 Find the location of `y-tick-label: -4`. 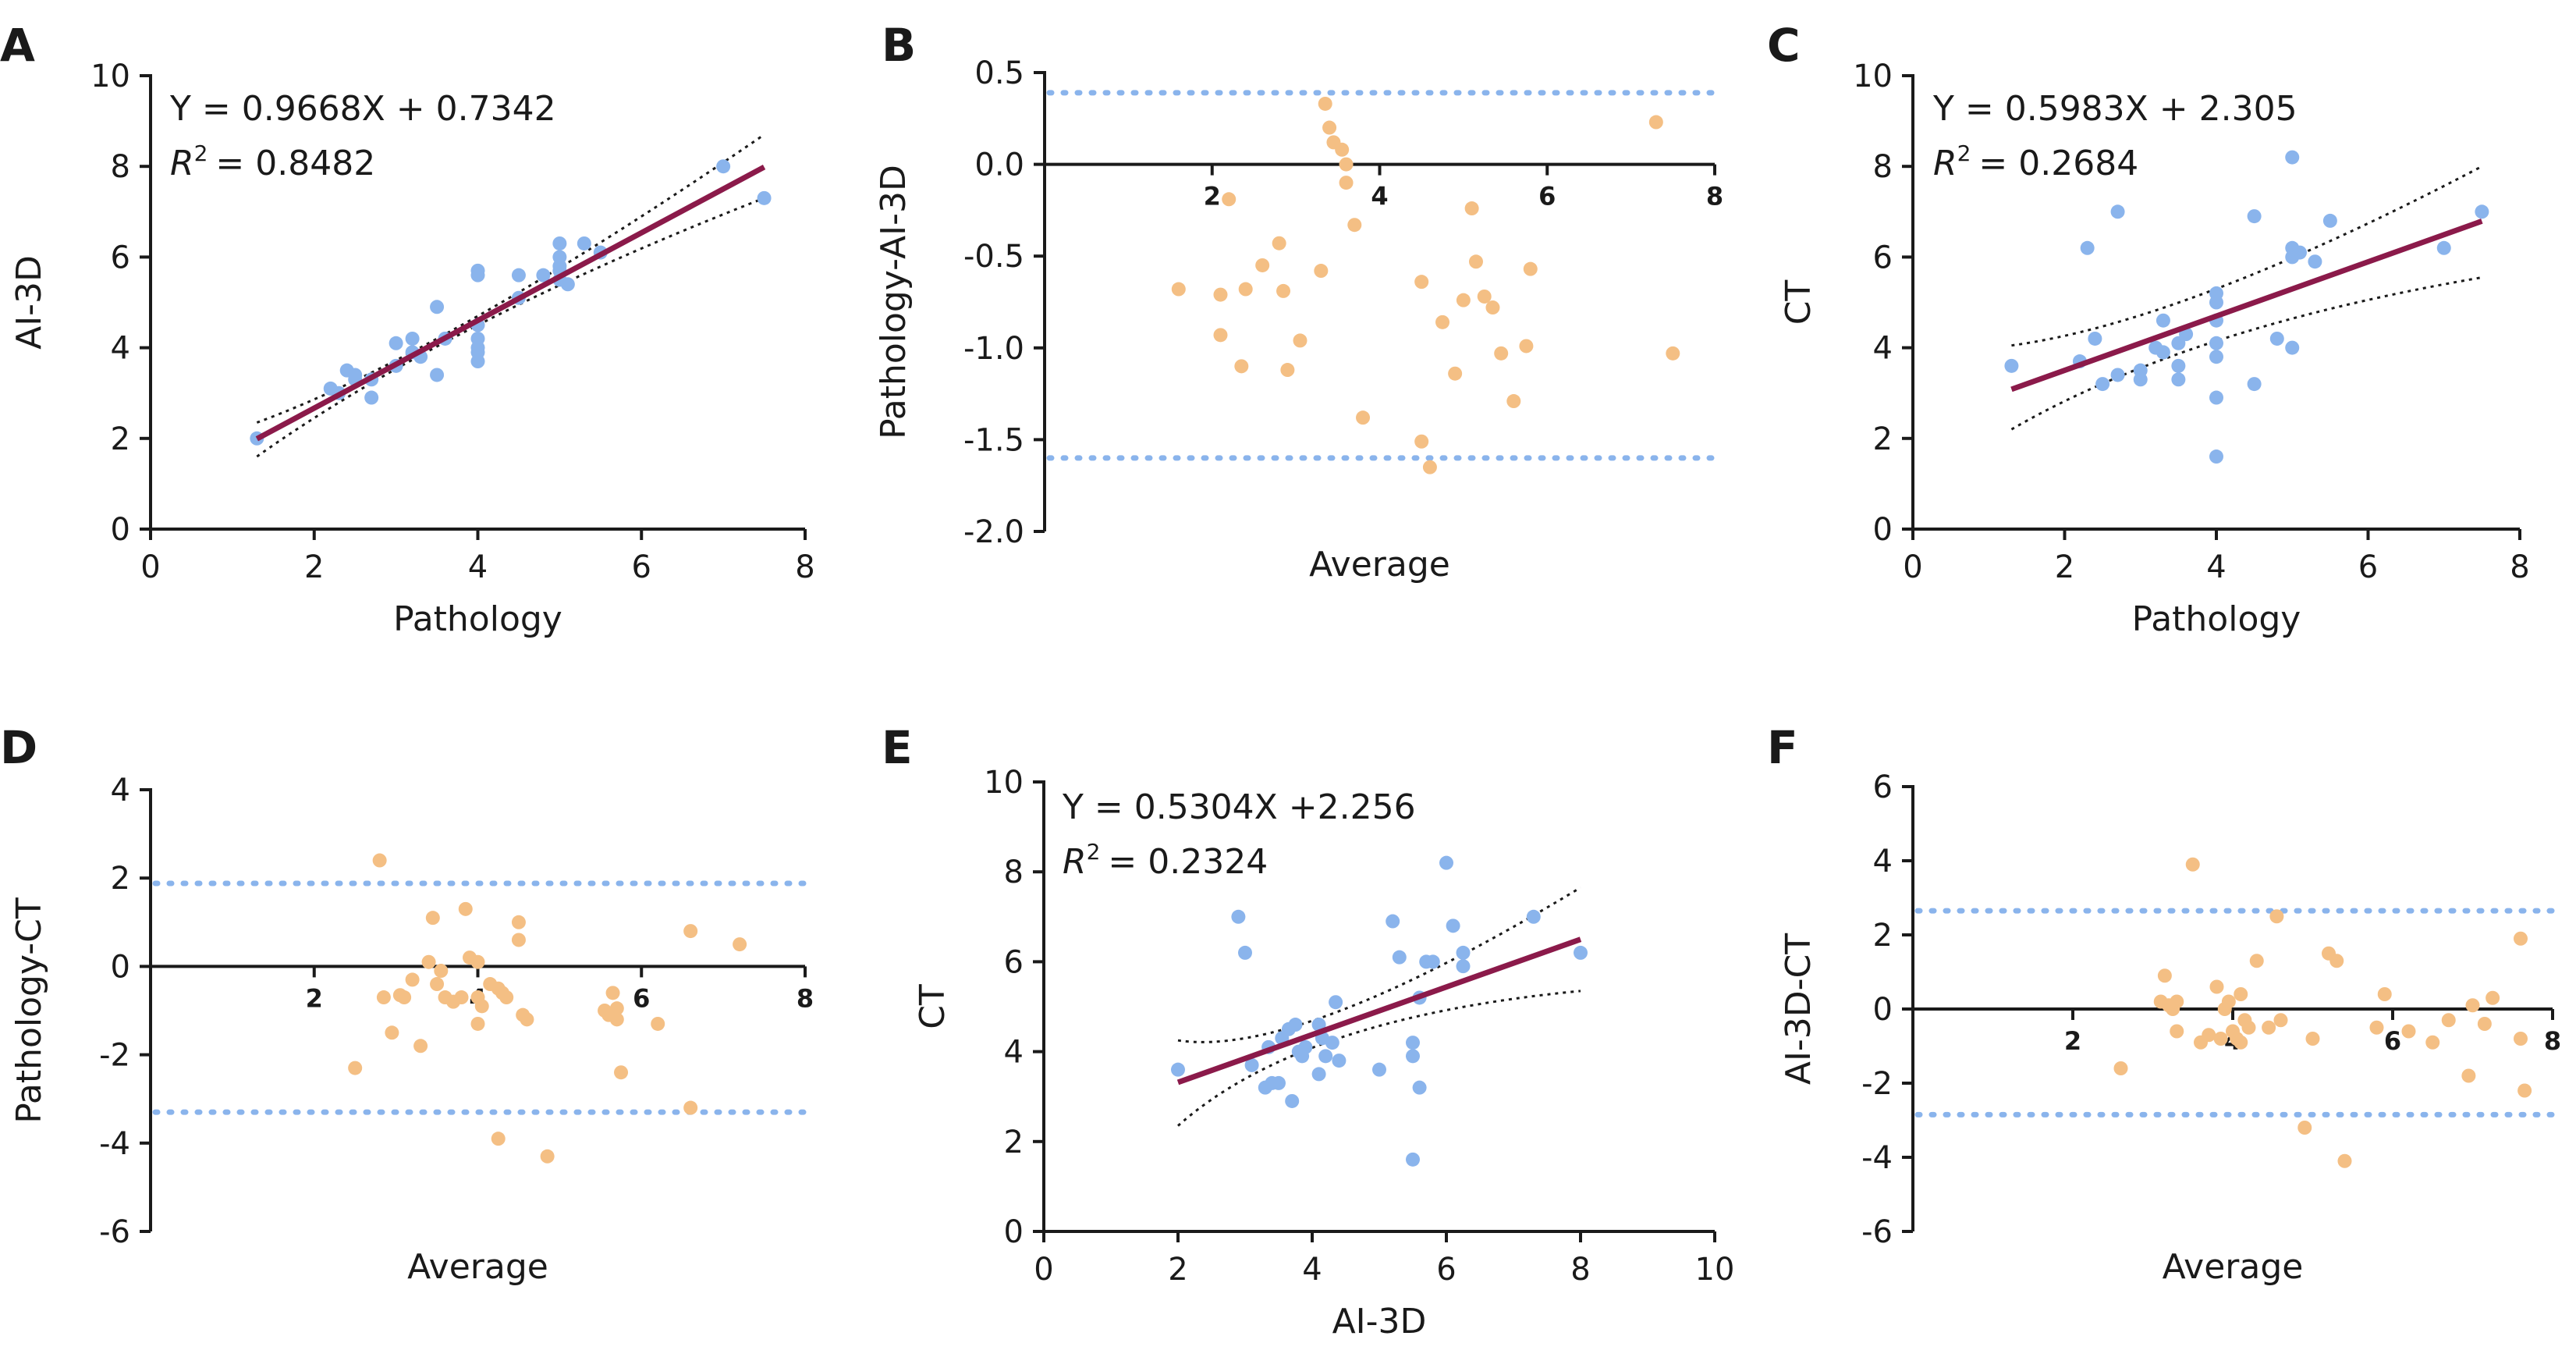

y-tick-label: -4 is located at coordinates (1877, 1158).